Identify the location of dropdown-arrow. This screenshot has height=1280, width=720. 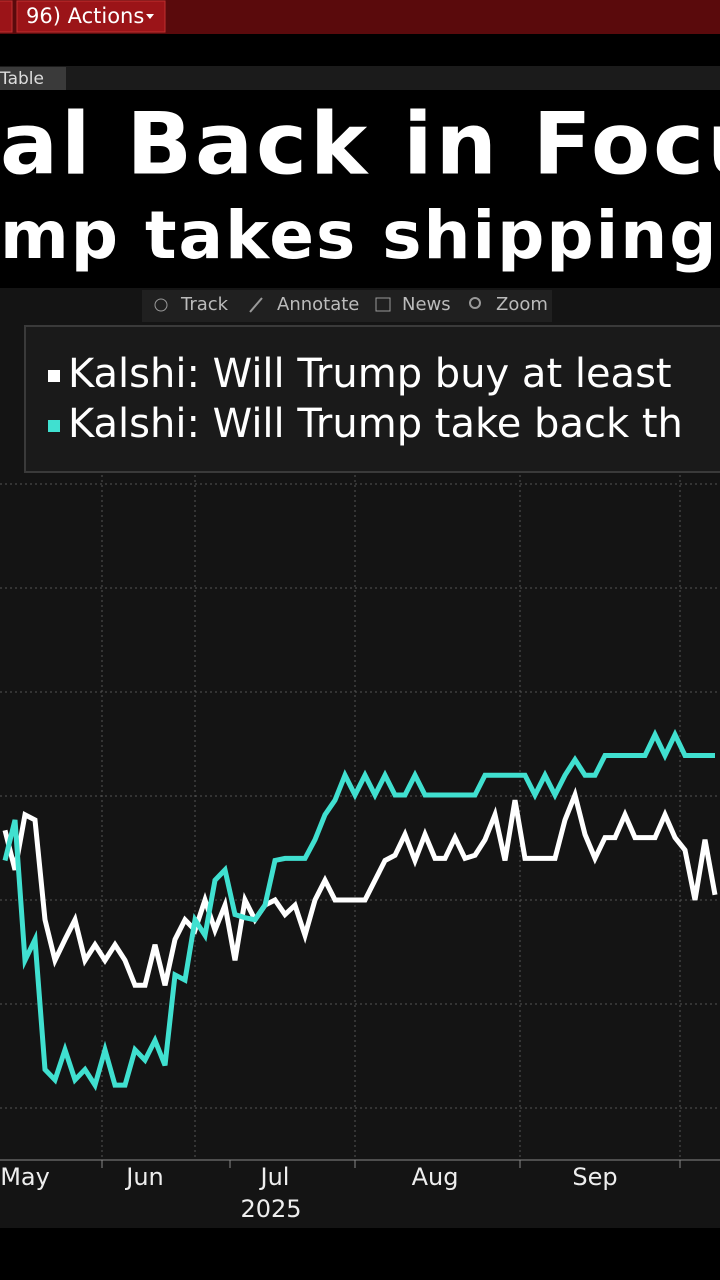
(150, 16).